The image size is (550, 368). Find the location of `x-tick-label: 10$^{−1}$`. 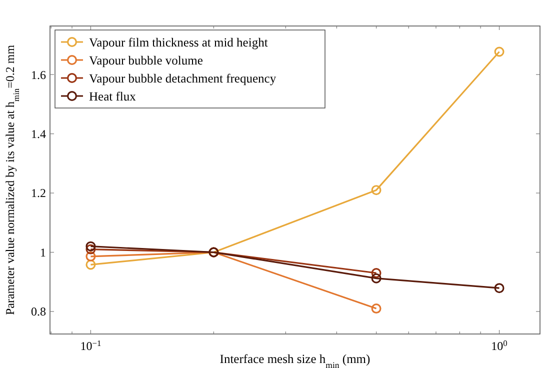

x-tick-label: 10$^{−1}$ is located at coordinates (91, 345).